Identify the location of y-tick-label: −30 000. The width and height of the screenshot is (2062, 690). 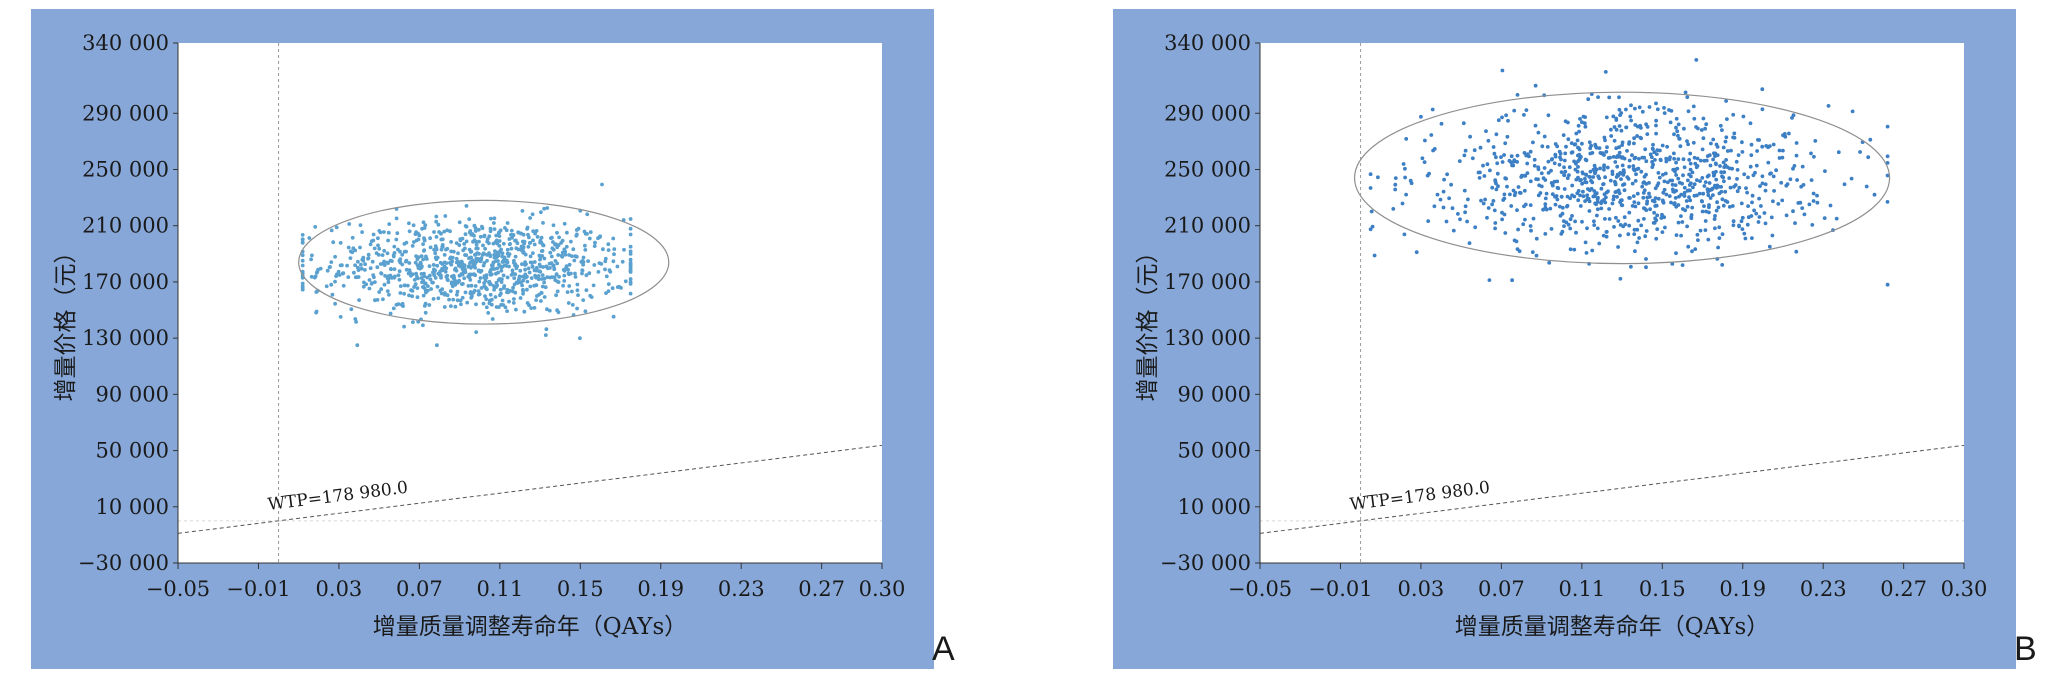
(1205, 563).